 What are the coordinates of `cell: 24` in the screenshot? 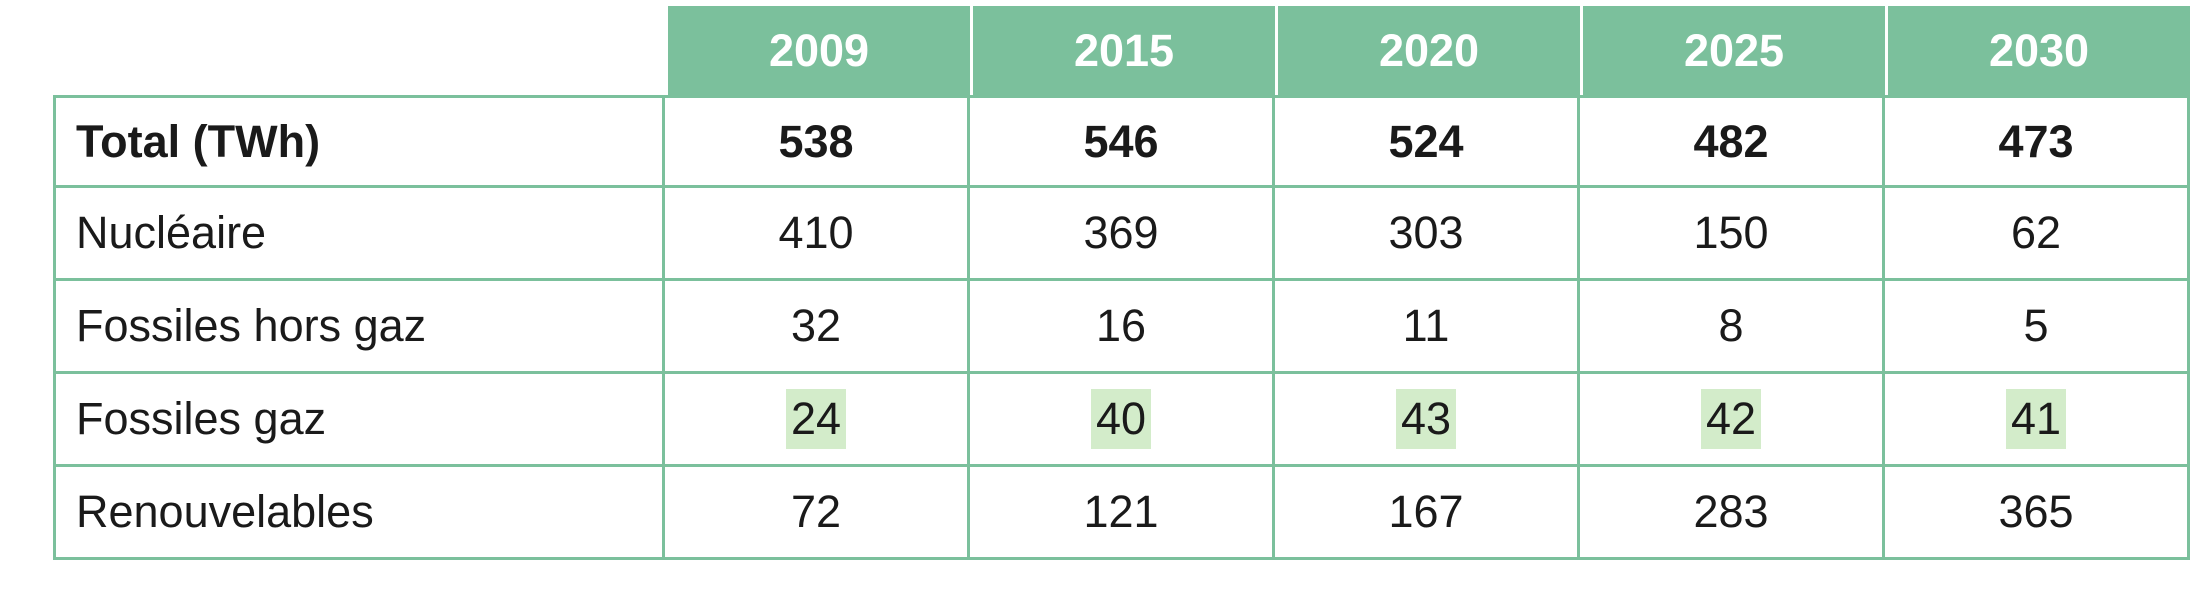 It's located at (817, 420).